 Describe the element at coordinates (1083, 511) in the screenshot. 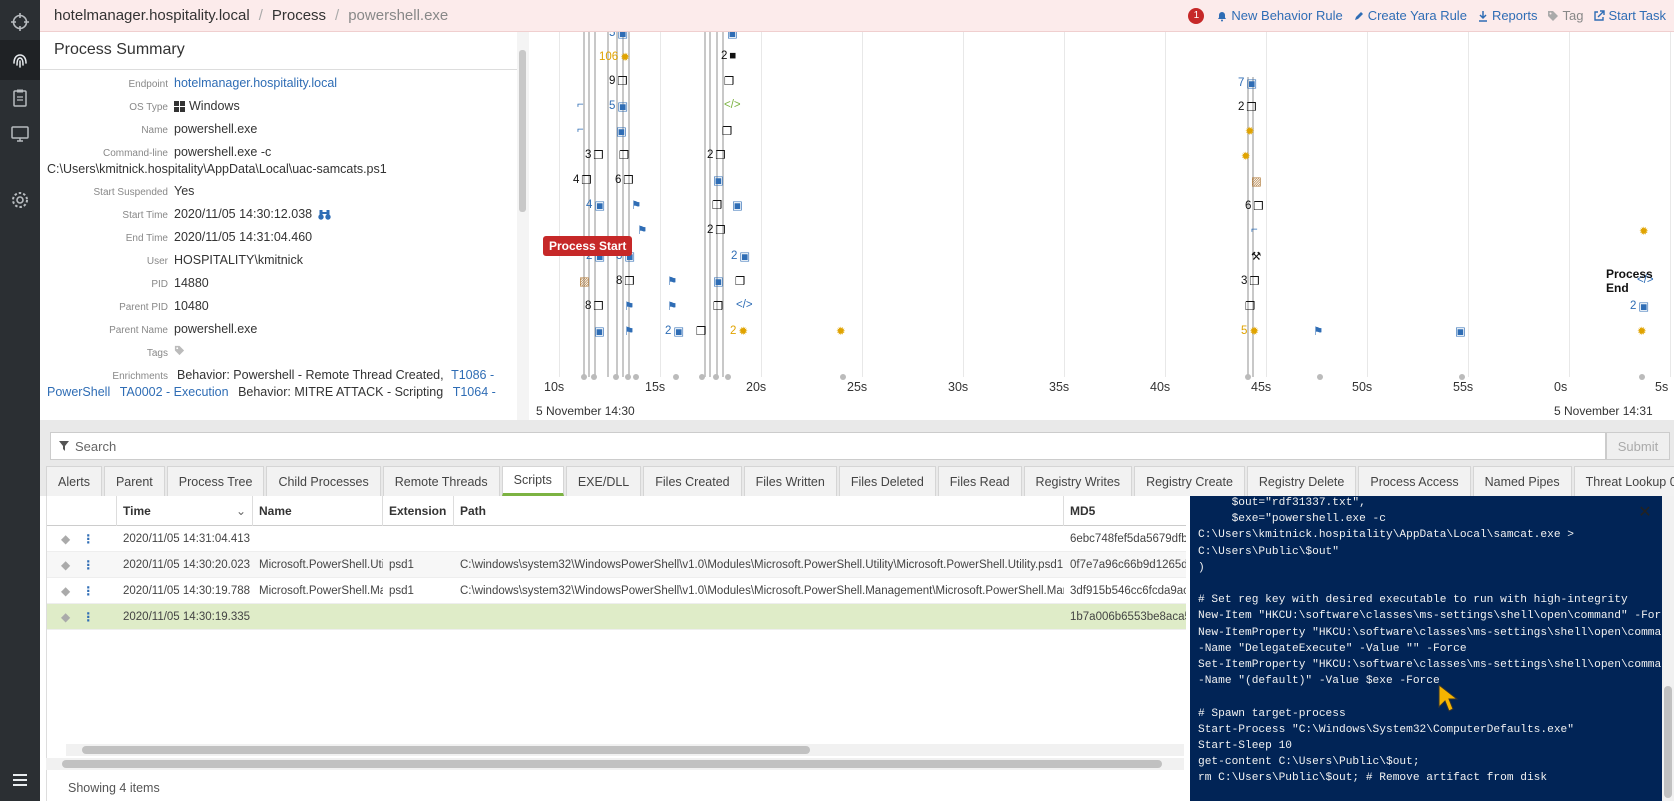

I see `column-md5: MD5` at that location.